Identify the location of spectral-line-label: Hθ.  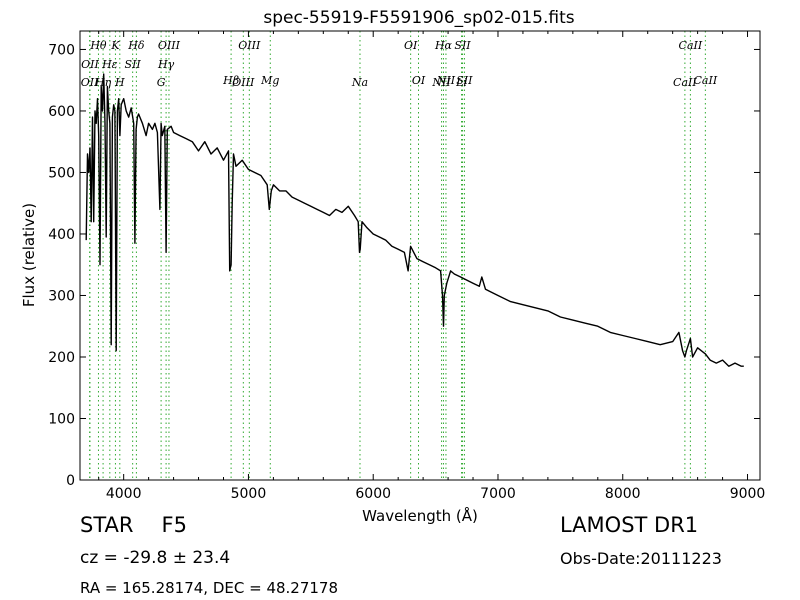
(98, 45).